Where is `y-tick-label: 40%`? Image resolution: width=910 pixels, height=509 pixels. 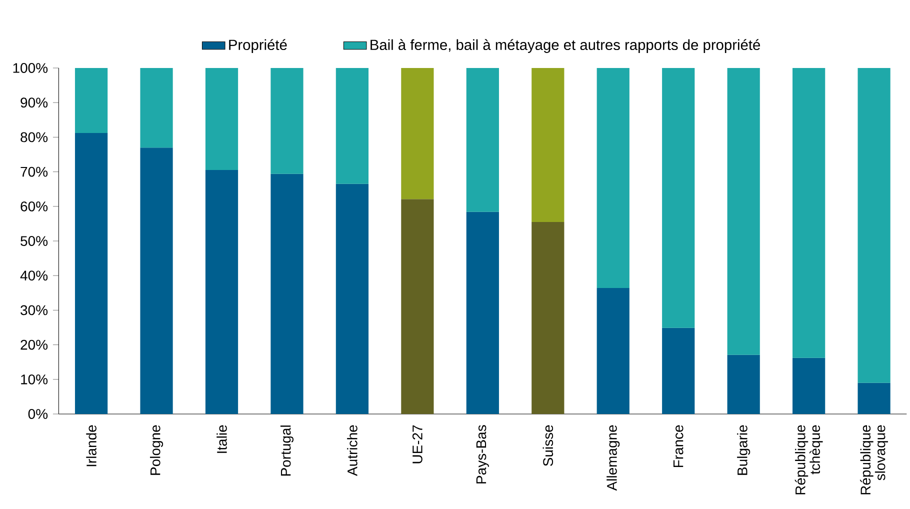
y-tick-label: 40% is located at coordinates (34, 275).